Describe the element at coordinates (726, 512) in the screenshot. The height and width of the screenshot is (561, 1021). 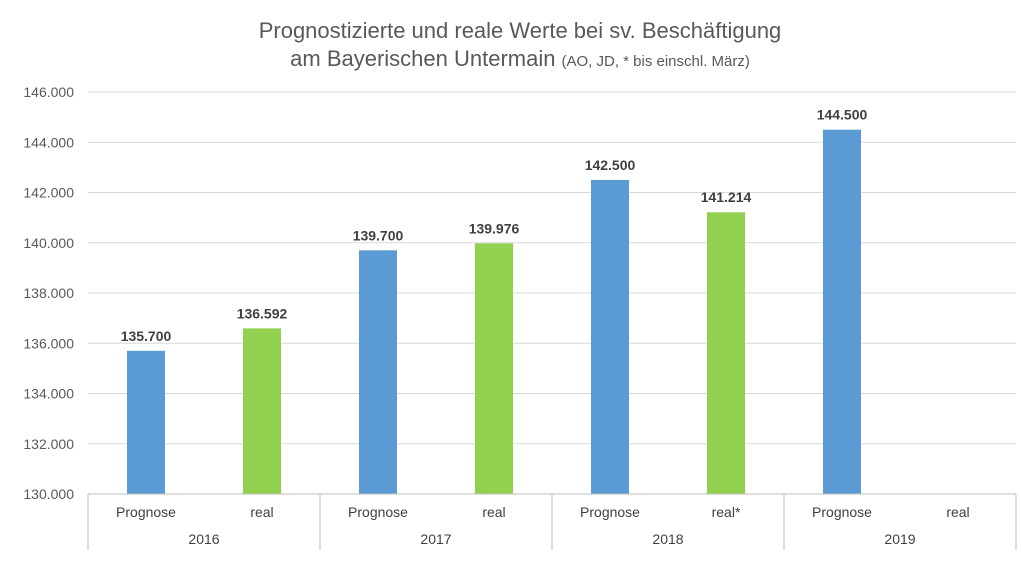
I see `x-category-label: real*` at that location.